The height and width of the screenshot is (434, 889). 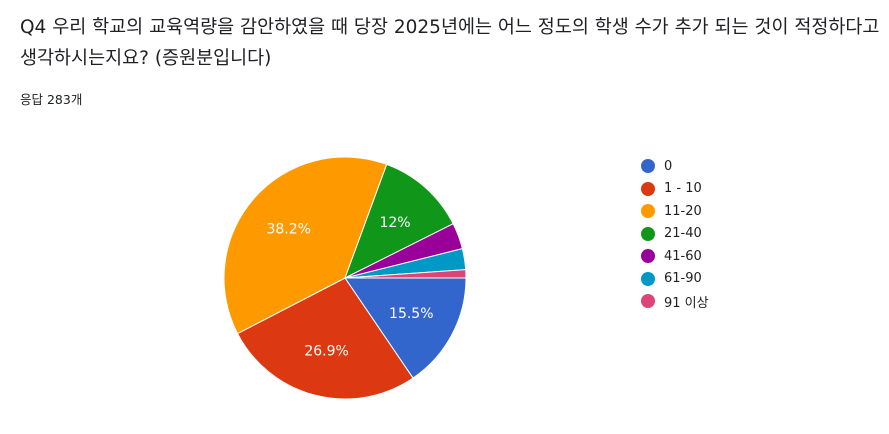 I want to click on legend-item: 91 이상, so click(x=675, y=301).